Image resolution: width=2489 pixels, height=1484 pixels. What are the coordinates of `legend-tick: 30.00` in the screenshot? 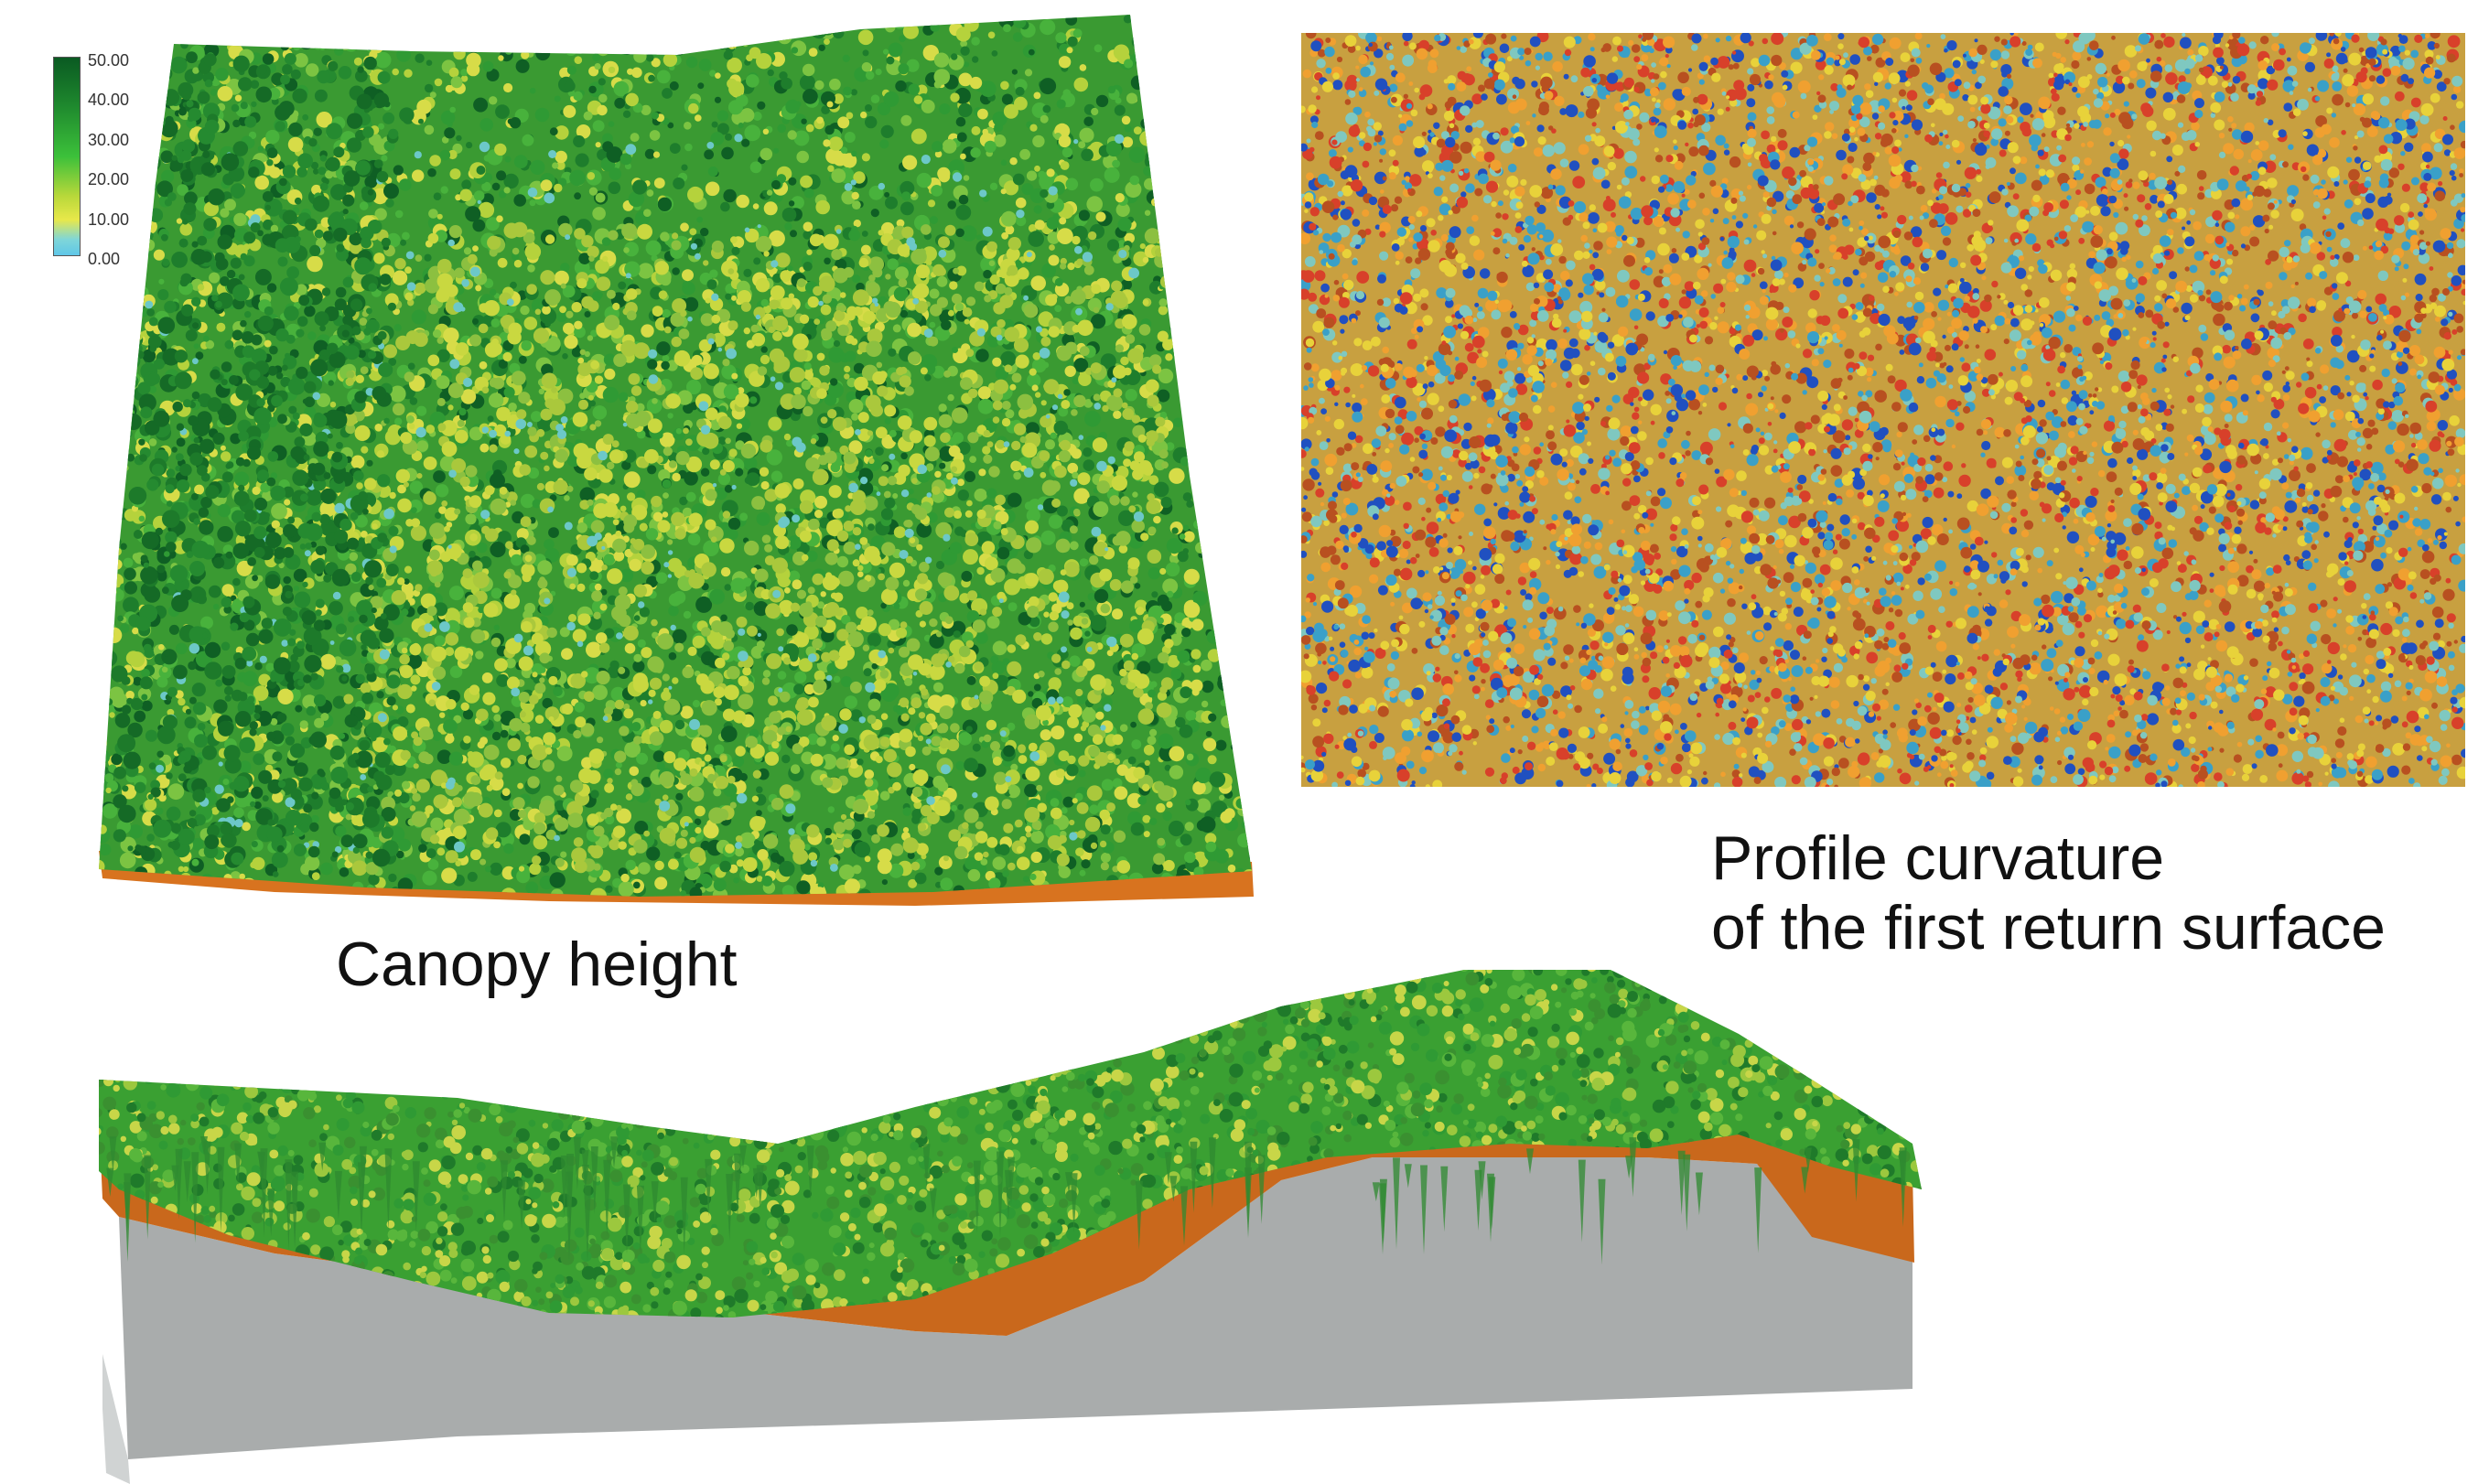 It's located at (109, 140).